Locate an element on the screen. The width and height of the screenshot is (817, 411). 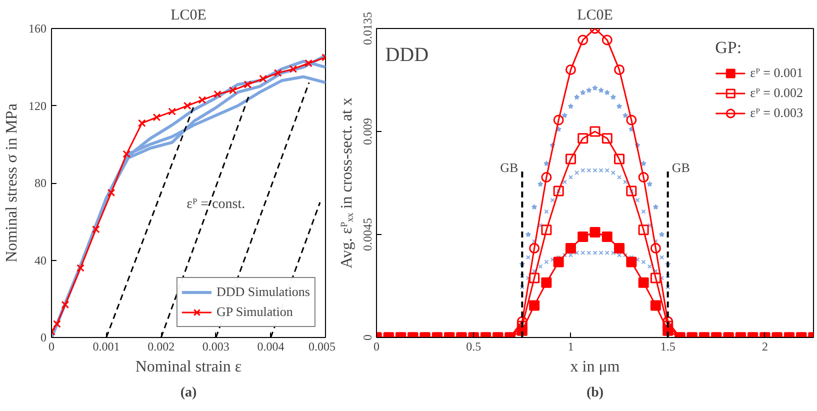
y-tick-label: 0.0045 is located at coordinates (367, 234).